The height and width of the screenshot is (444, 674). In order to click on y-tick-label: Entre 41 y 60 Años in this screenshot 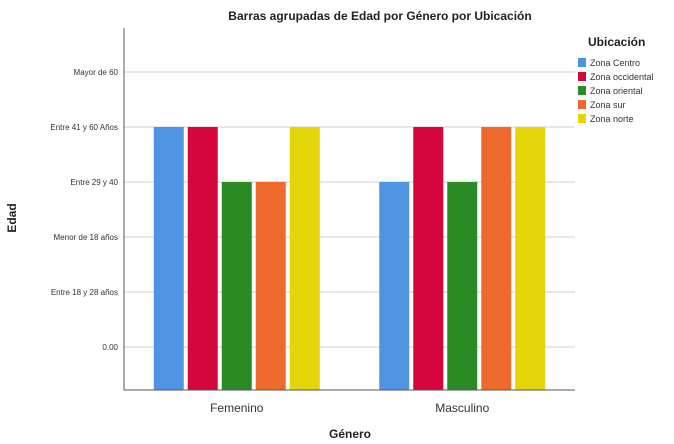, I will do `click(84, 127)`.